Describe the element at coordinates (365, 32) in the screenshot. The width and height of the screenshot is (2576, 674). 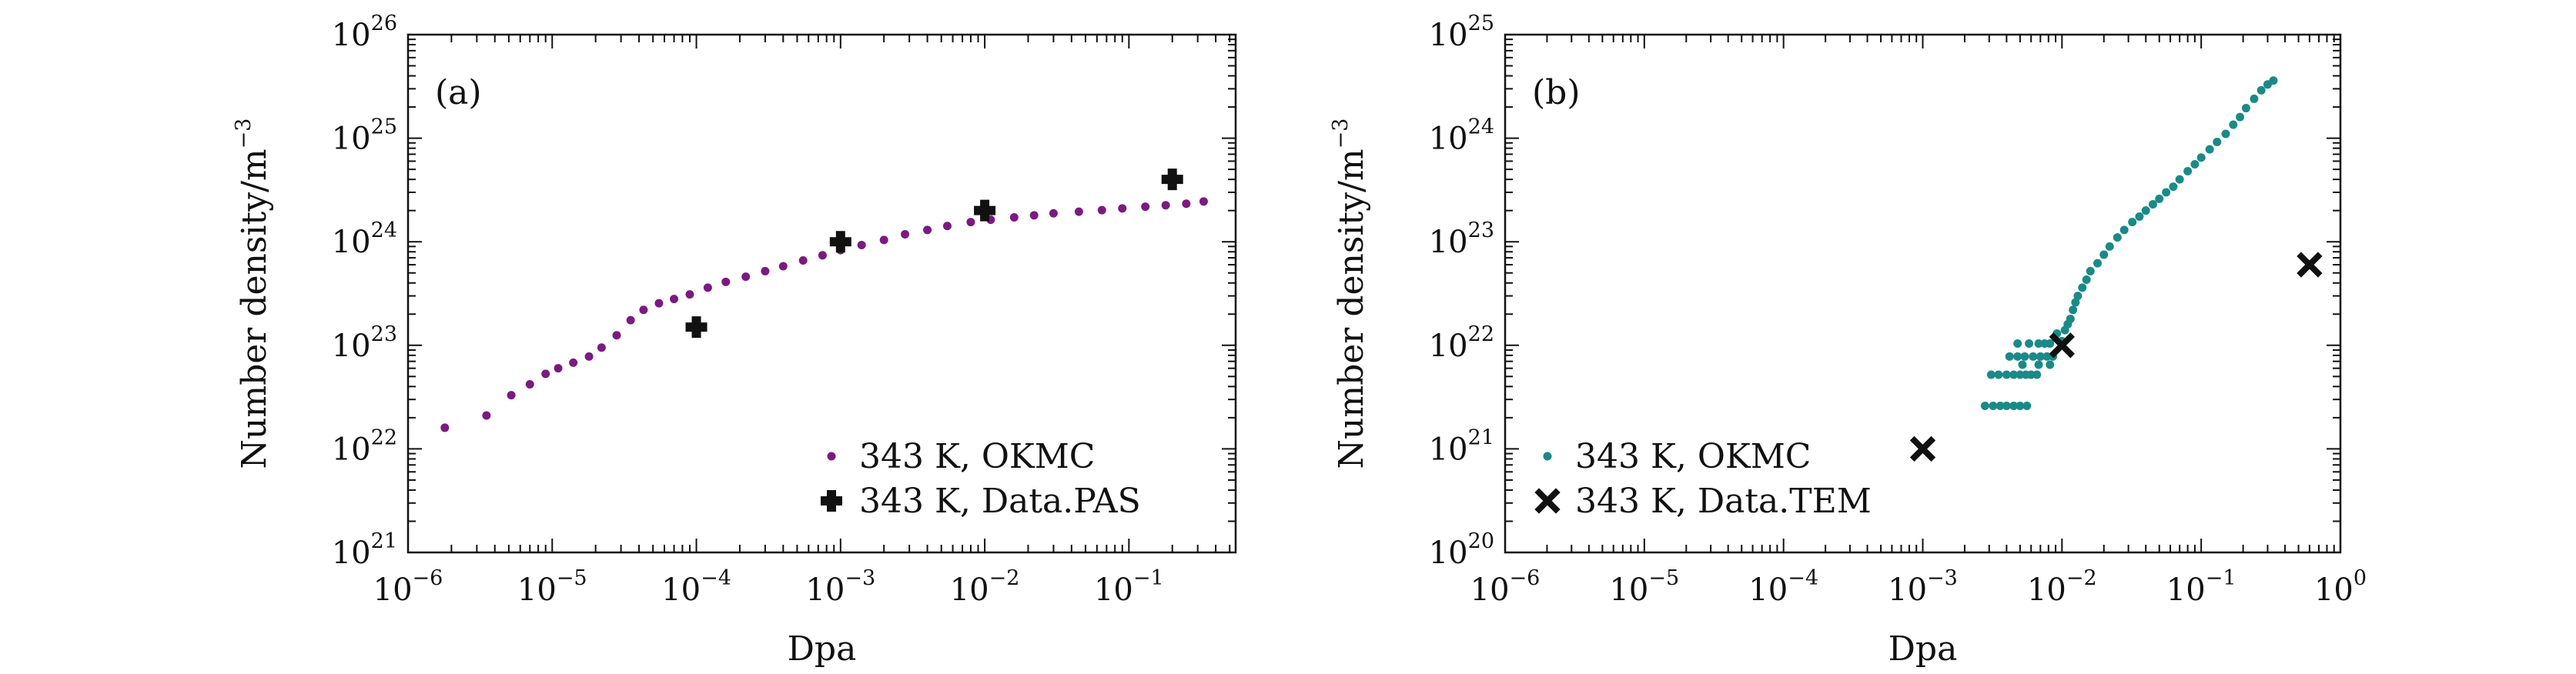
I see `y-tick-label: 1026` at that location.